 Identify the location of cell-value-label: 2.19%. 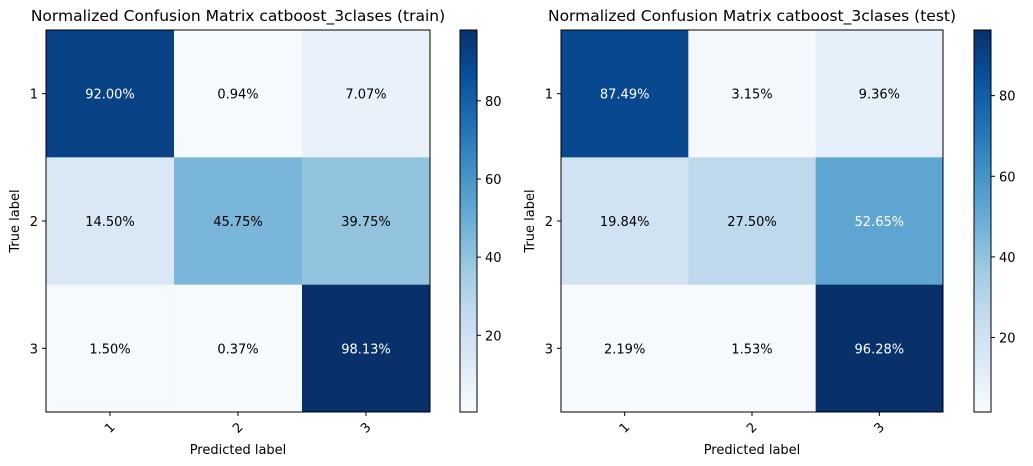
(624, 349).